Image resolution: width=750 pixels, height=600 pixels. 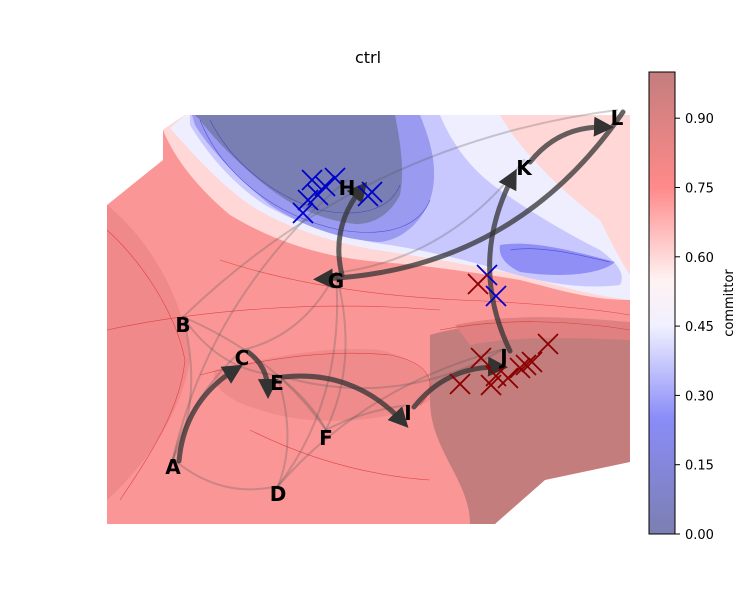 I want to click on colorbar-ticks: 0.00 0.15 0.30 0.45 0.60 0.75 0.90, so click(x=694, y=327).